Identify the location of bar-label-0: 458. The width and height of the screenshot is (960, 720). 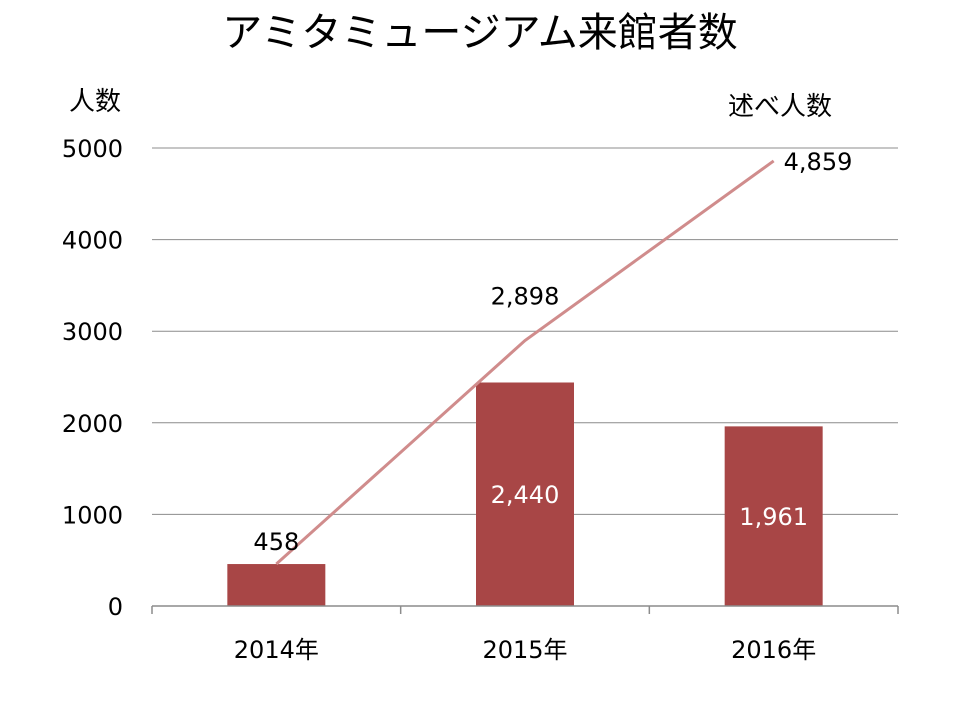
(276, 542).